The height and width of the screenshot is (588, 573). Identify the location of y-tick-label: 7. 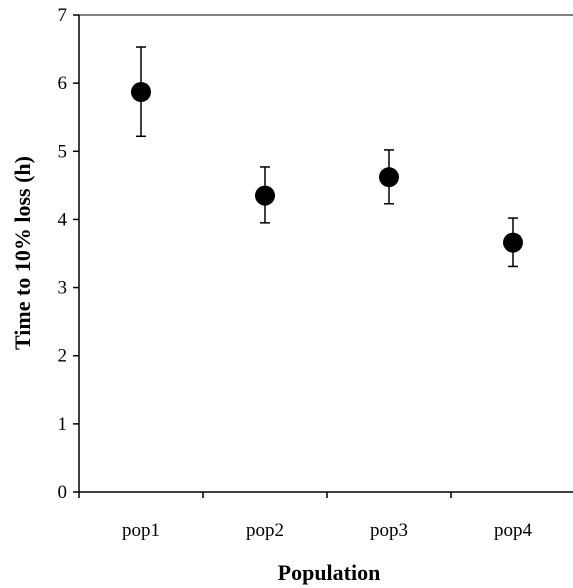
(63, 15).